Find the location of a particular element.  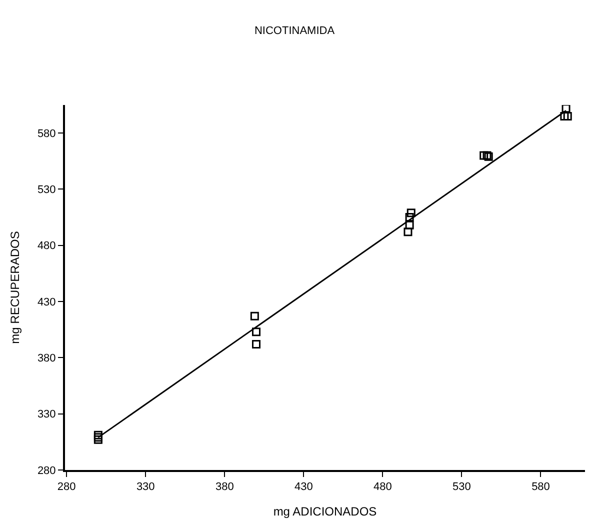

x-tick-label: 480 is located at coordinates (383, 487).